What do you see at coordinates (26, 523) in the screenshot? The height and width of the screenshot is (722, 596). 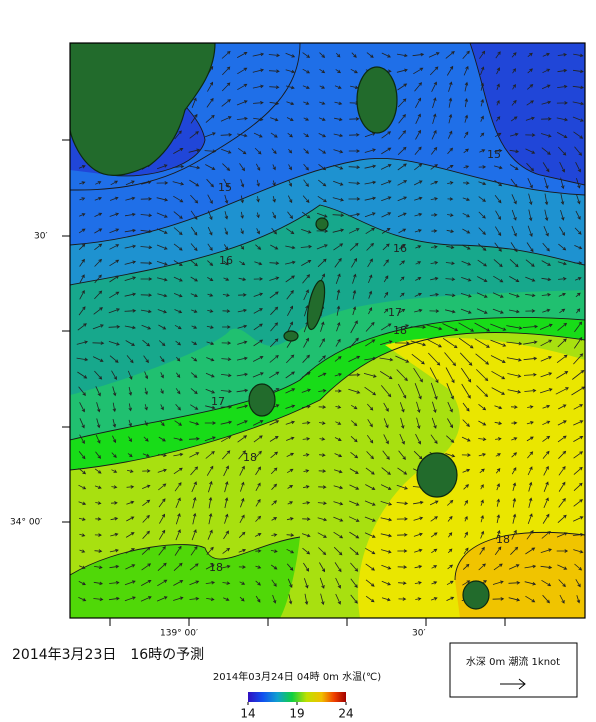 I see `y-axis-label: 34° 00′` at bounding box center [26, 523].